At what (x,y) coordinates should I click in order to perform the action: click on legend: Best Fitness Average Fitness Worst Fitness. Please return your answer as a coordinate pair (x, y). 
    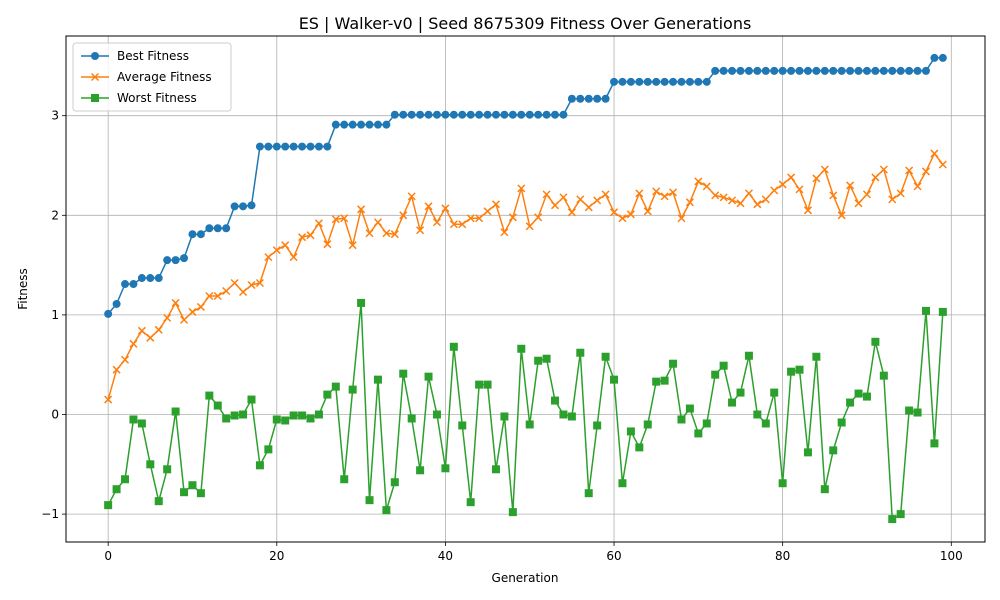
    Looking at the image, I should click on (152, 77).